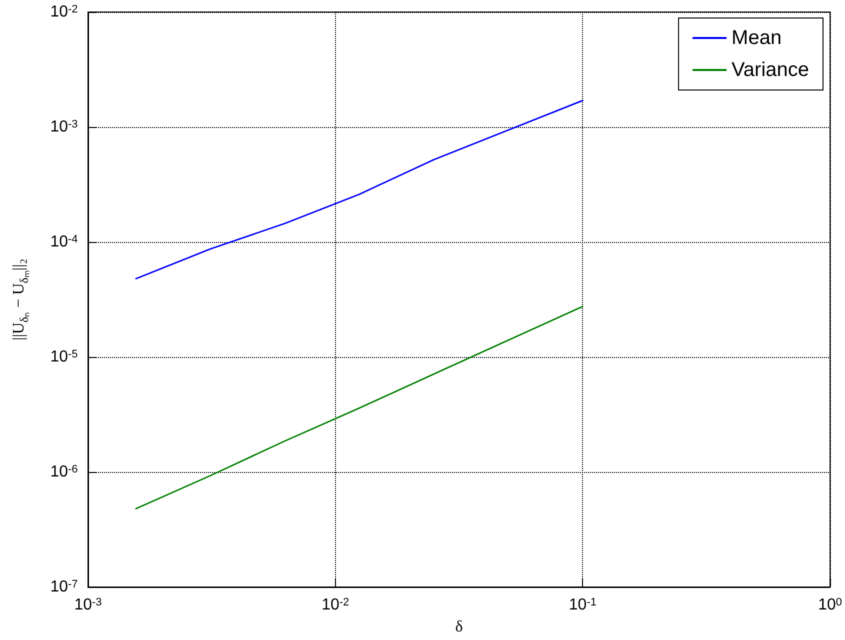  I want to click on line-series, so click(359, 190).